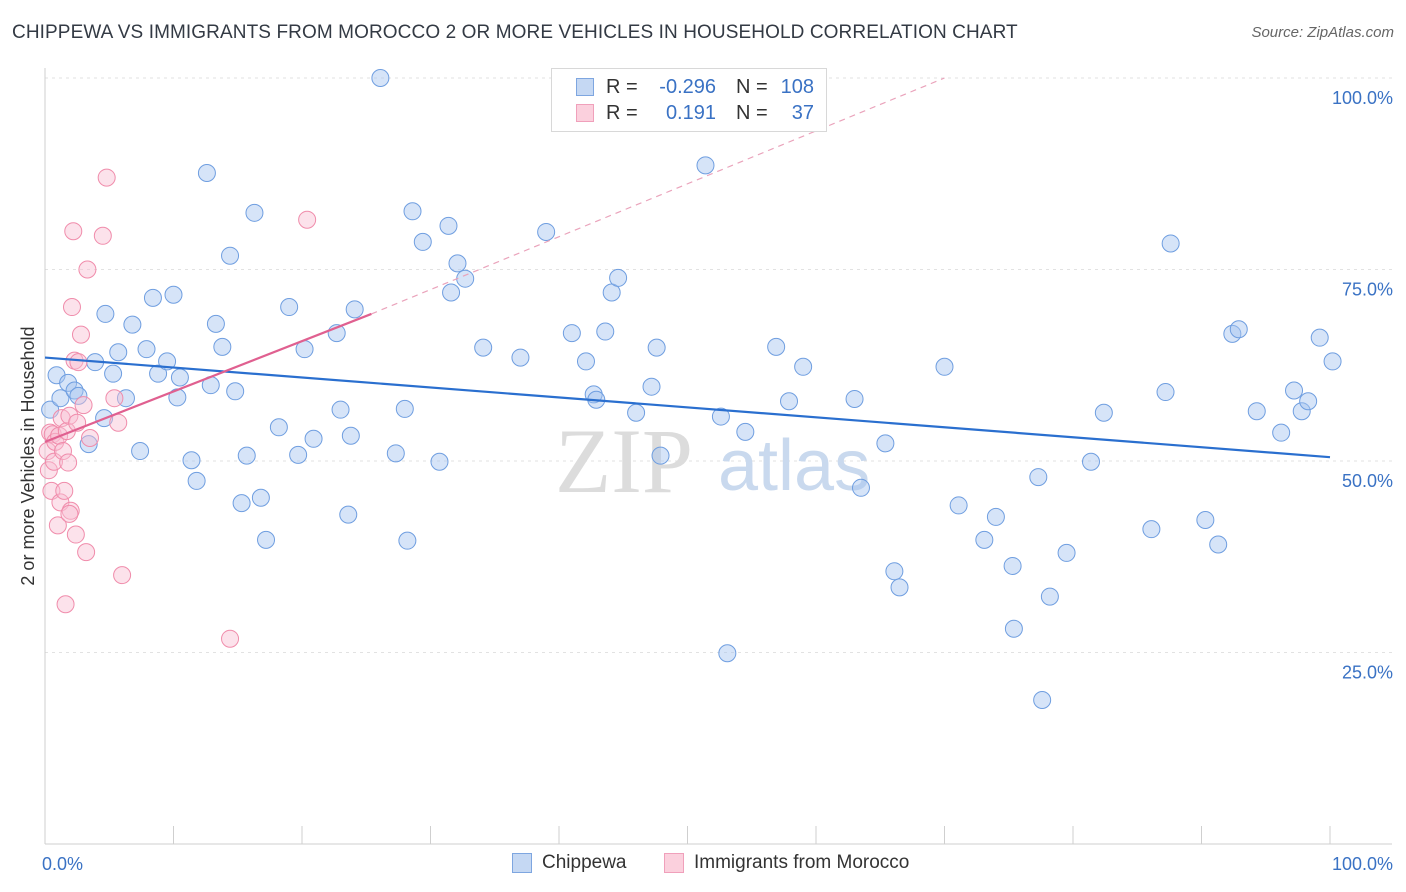 Image resolution: width=1406 pixels, height=892 pixels. Describe the element at coordinates (1367, 673) in the screenshot. I see `y-tick-label: 25.0%` at that location.